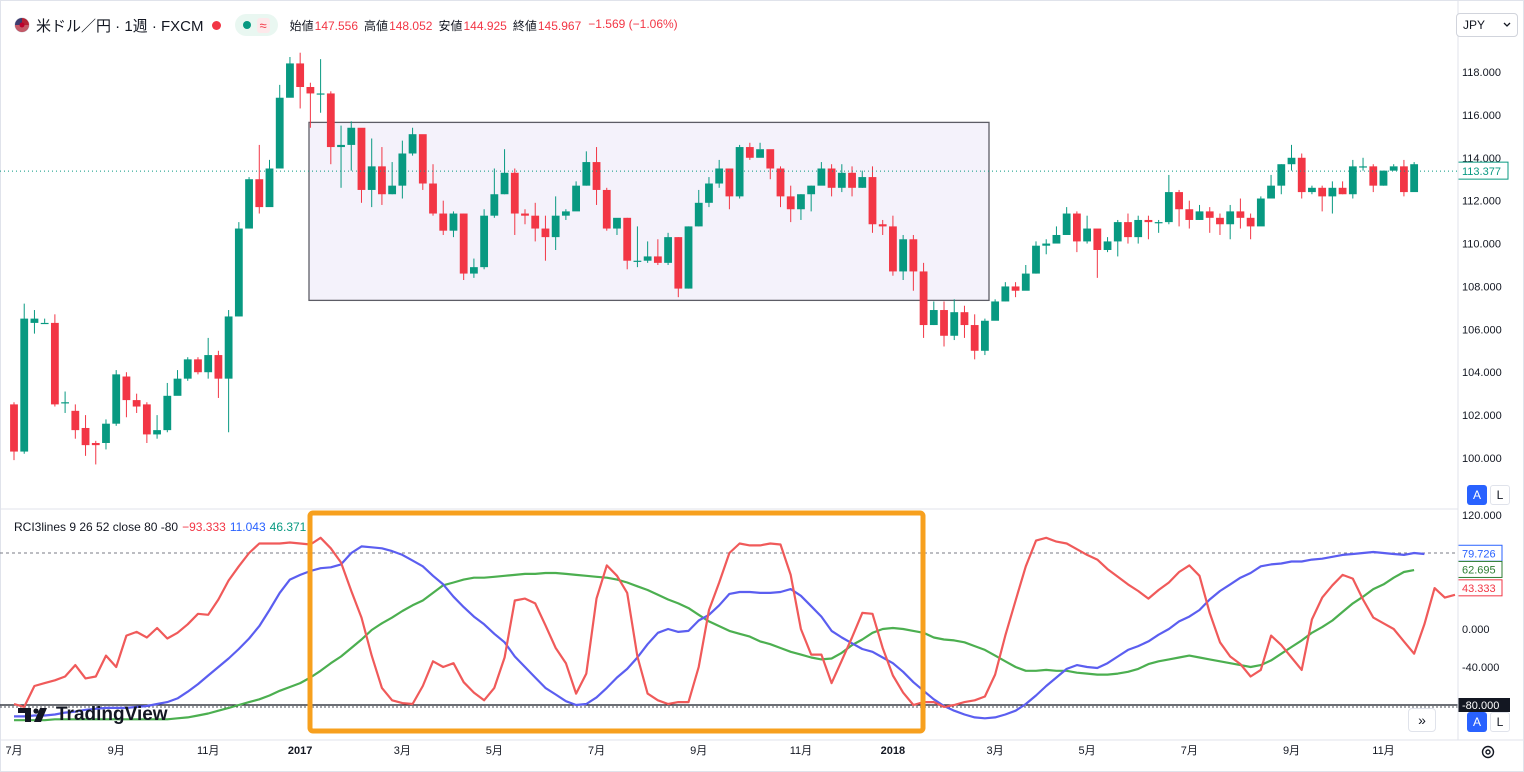 The width and height of the screenshot is (1524, 772). Describe the element at coordinates (485, 25) in the screenshot. I see `low-value: 144.925` at that location.